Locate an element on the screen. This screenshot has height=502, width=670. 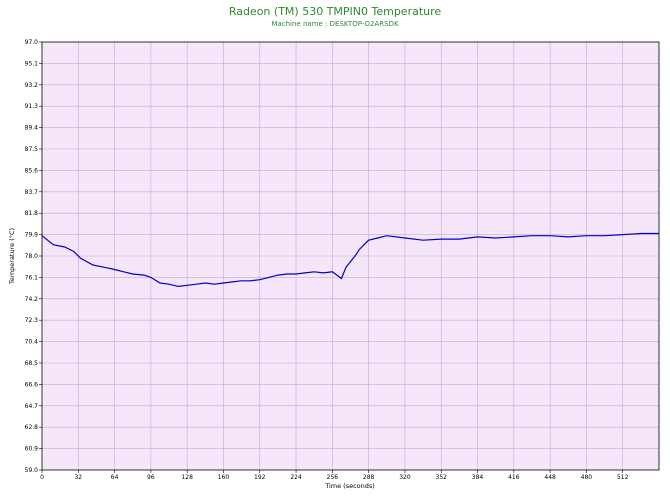
x-tick-label: 192 is located at coordinates (260, 477).